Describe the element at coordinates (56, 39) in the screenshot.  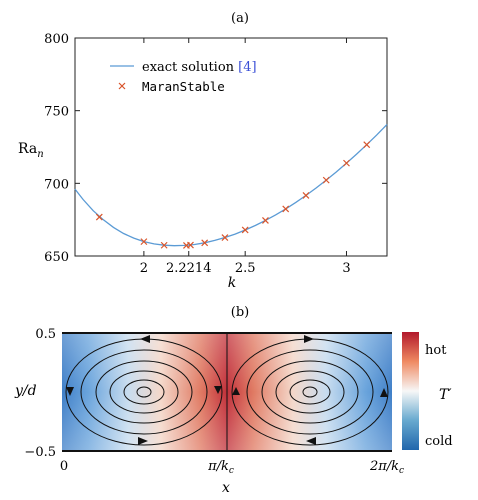
I see `y-tick-label: 800` at that location.